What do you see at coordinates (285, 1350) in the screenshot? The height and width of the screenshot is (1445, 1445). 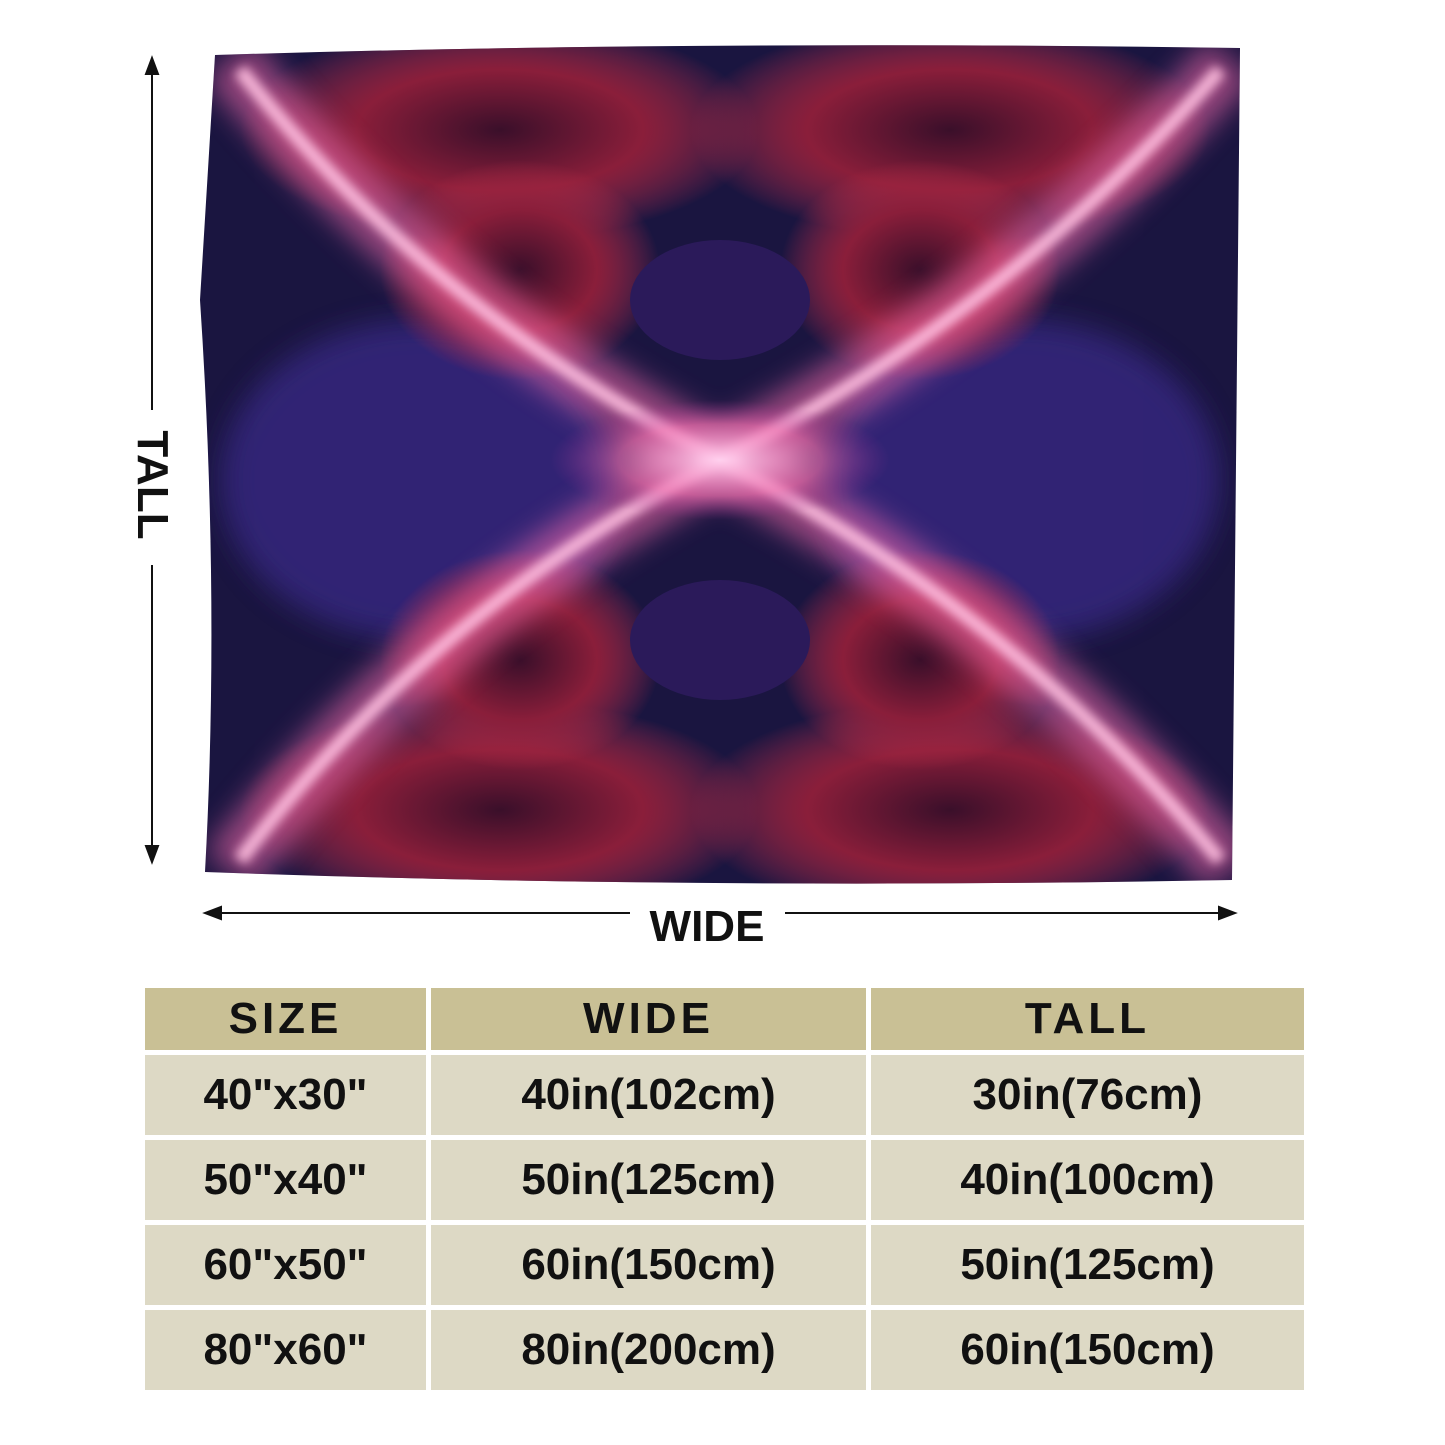 I see `table-cell: 80"x60"` at bounding box center [285, 1350].